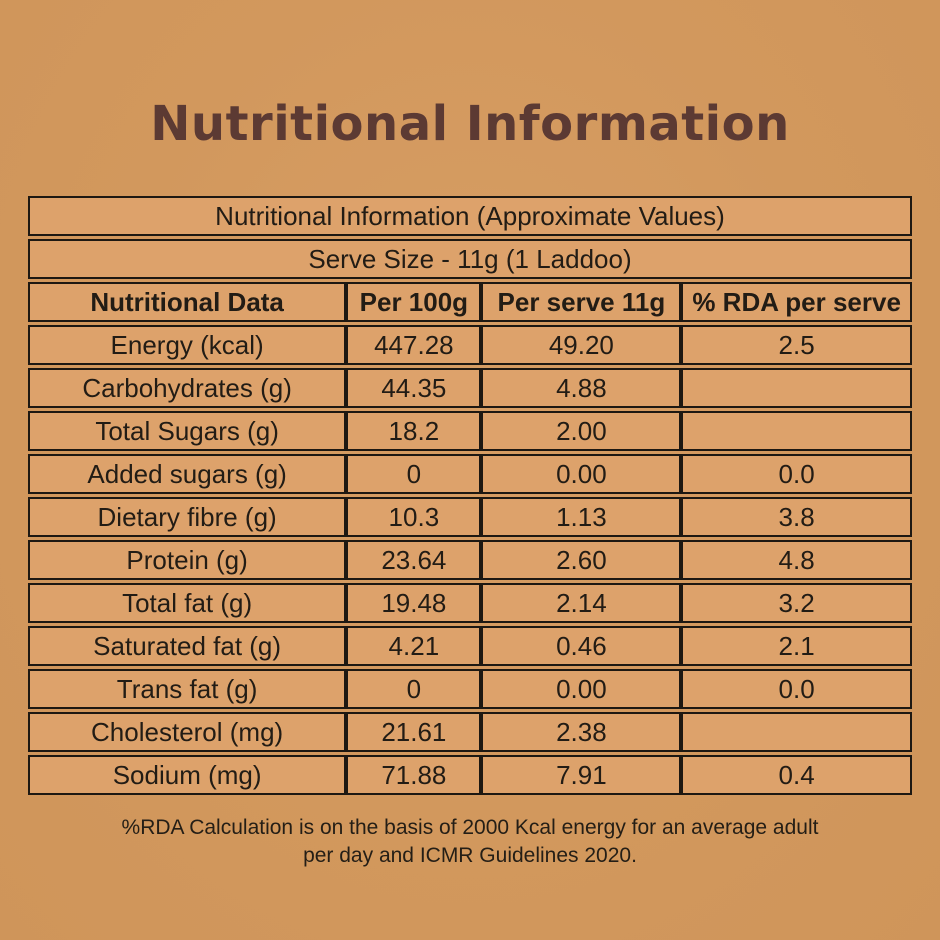 The image size is (940, 940). What do you see at coordinates (470, 124) in the screenshot?
I see `page-title: Nutritional Information` at bounding box center [470, 124].